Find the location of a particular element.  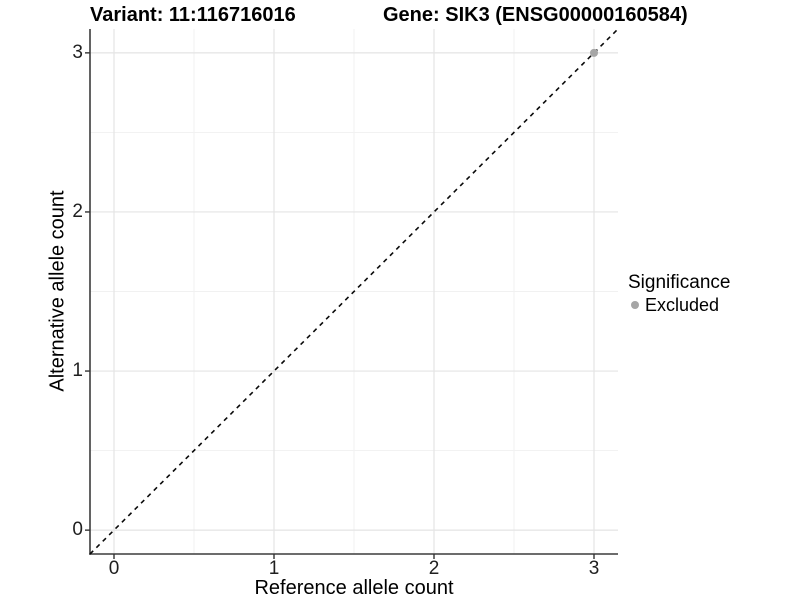

plot-title-variant: Variant: 11:116716016 is located at coordinates (193, 15).